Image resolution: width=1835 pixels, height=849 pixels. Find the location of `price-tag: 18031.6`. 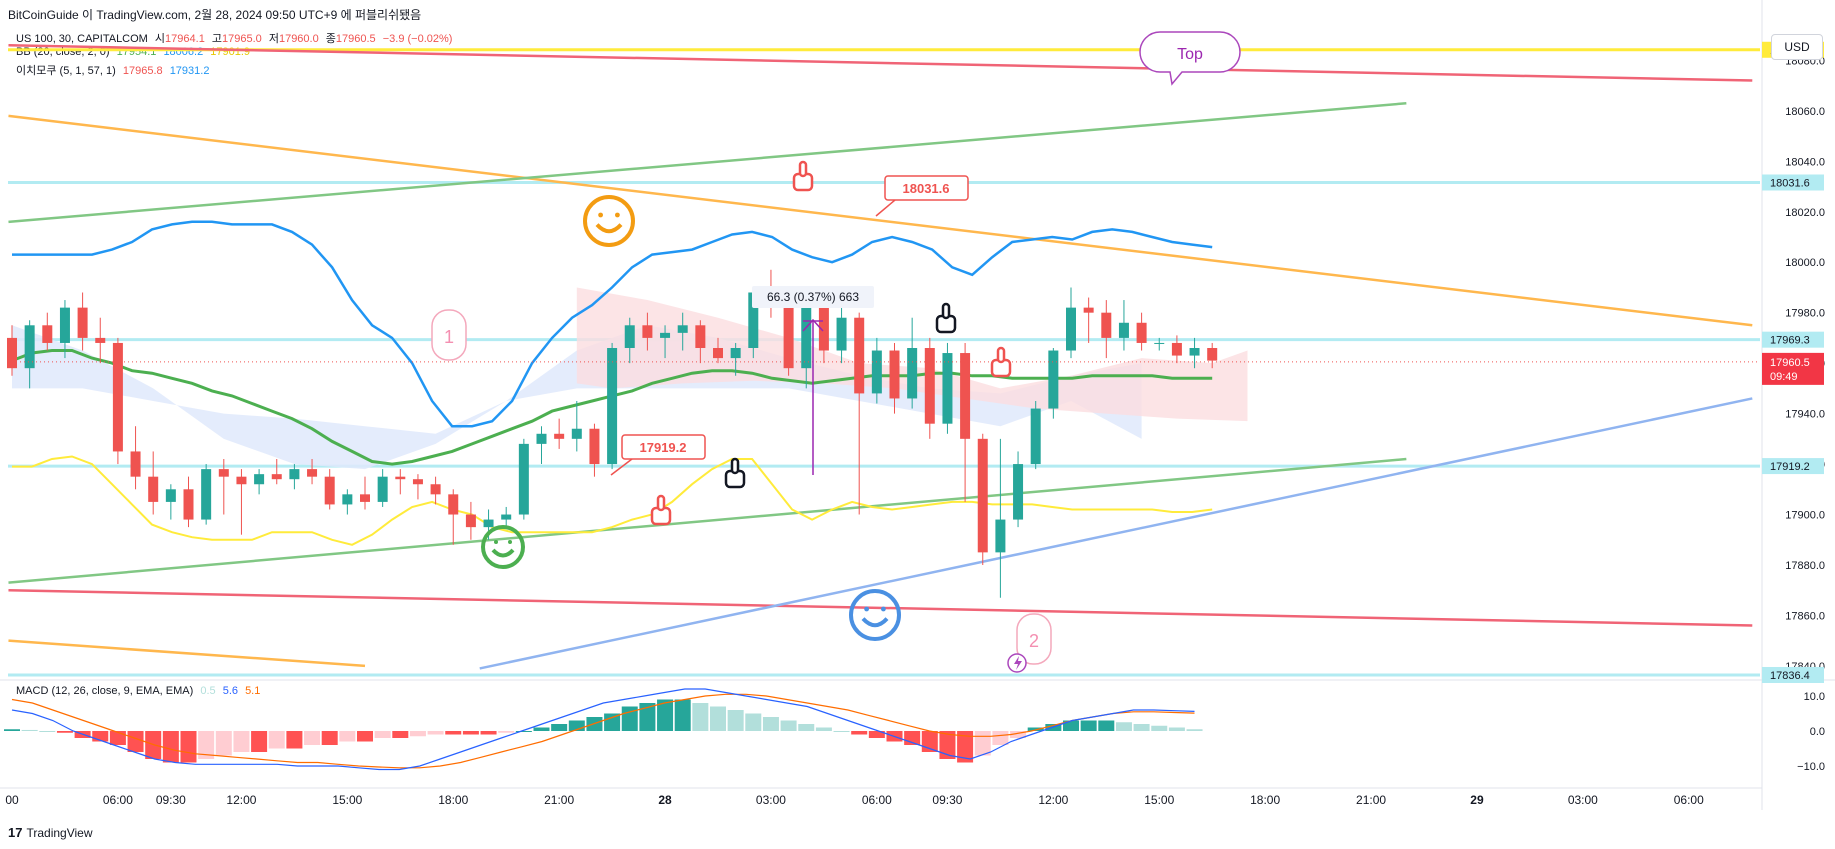

price-tag: 18031.6 is located at coordinates (1790, 183).